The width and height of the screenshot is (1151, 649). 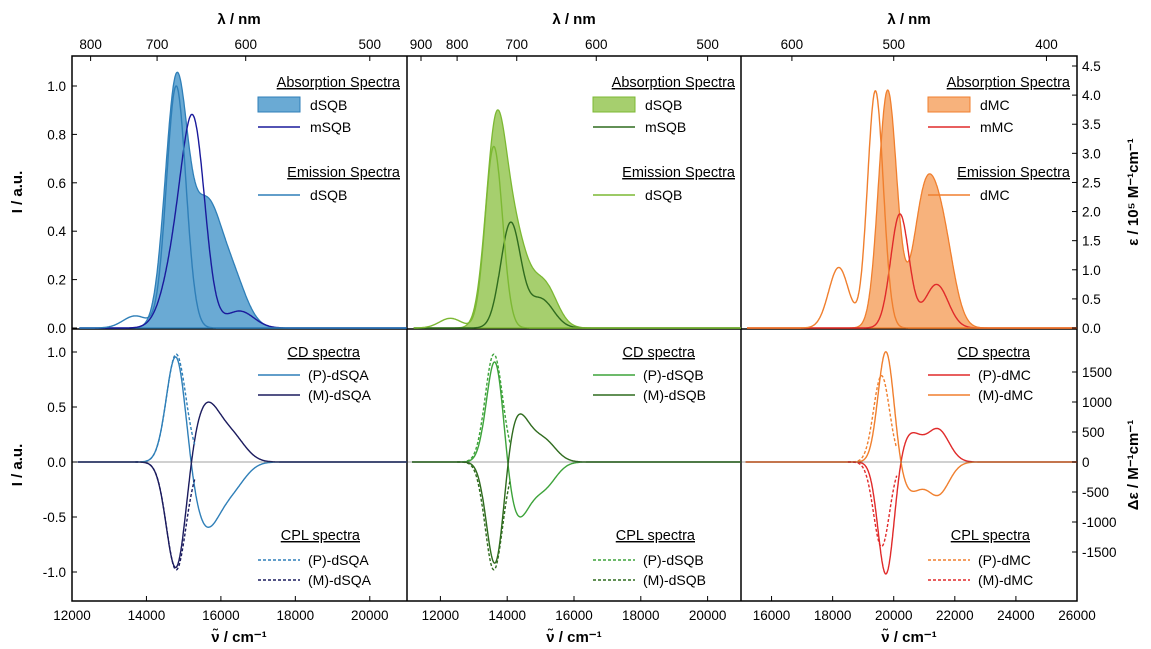 What do you see at coordinates (54, 572) in the screenshot?
I see `y-tick-label-left-bottom: -1.0` at bounding box center [54, 572].